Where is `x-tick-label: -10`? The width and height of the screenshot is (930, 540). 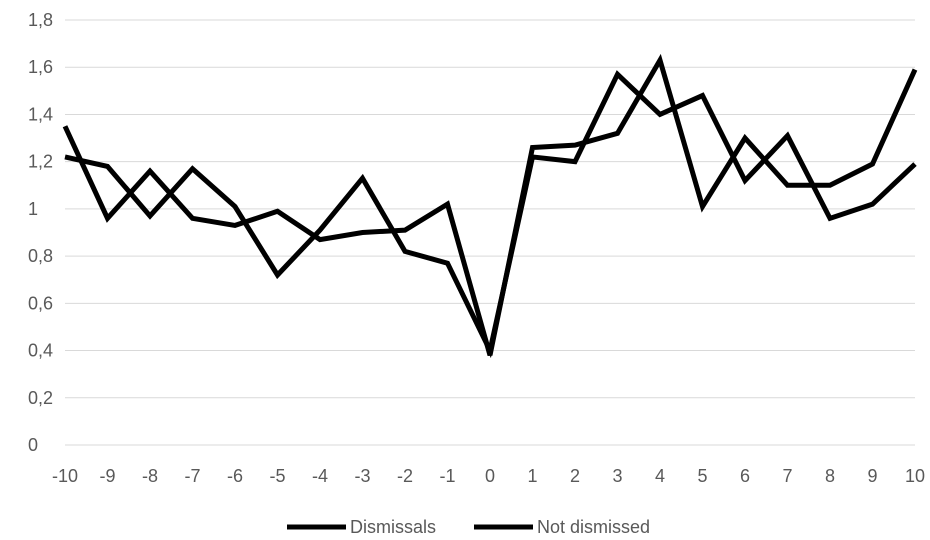
x-tick-label: -10 is located at coordinates (65, 476).